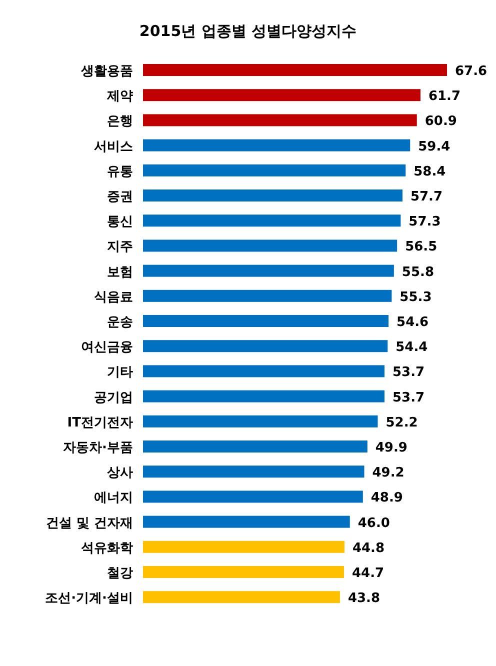 This screenshot has width=496, height=666. Describe the element at coordinates (248, 31) in the screenshot. I see `chart-title: 2015년 업종별 성별다양성지수` at that location.